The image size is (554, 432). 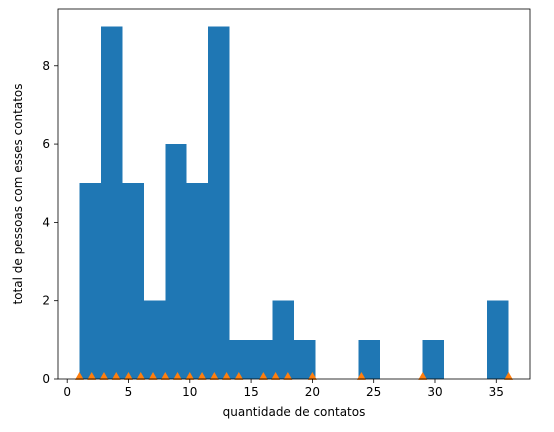 I want to click on y-tick-label: 6, so click(x=46, y=144).